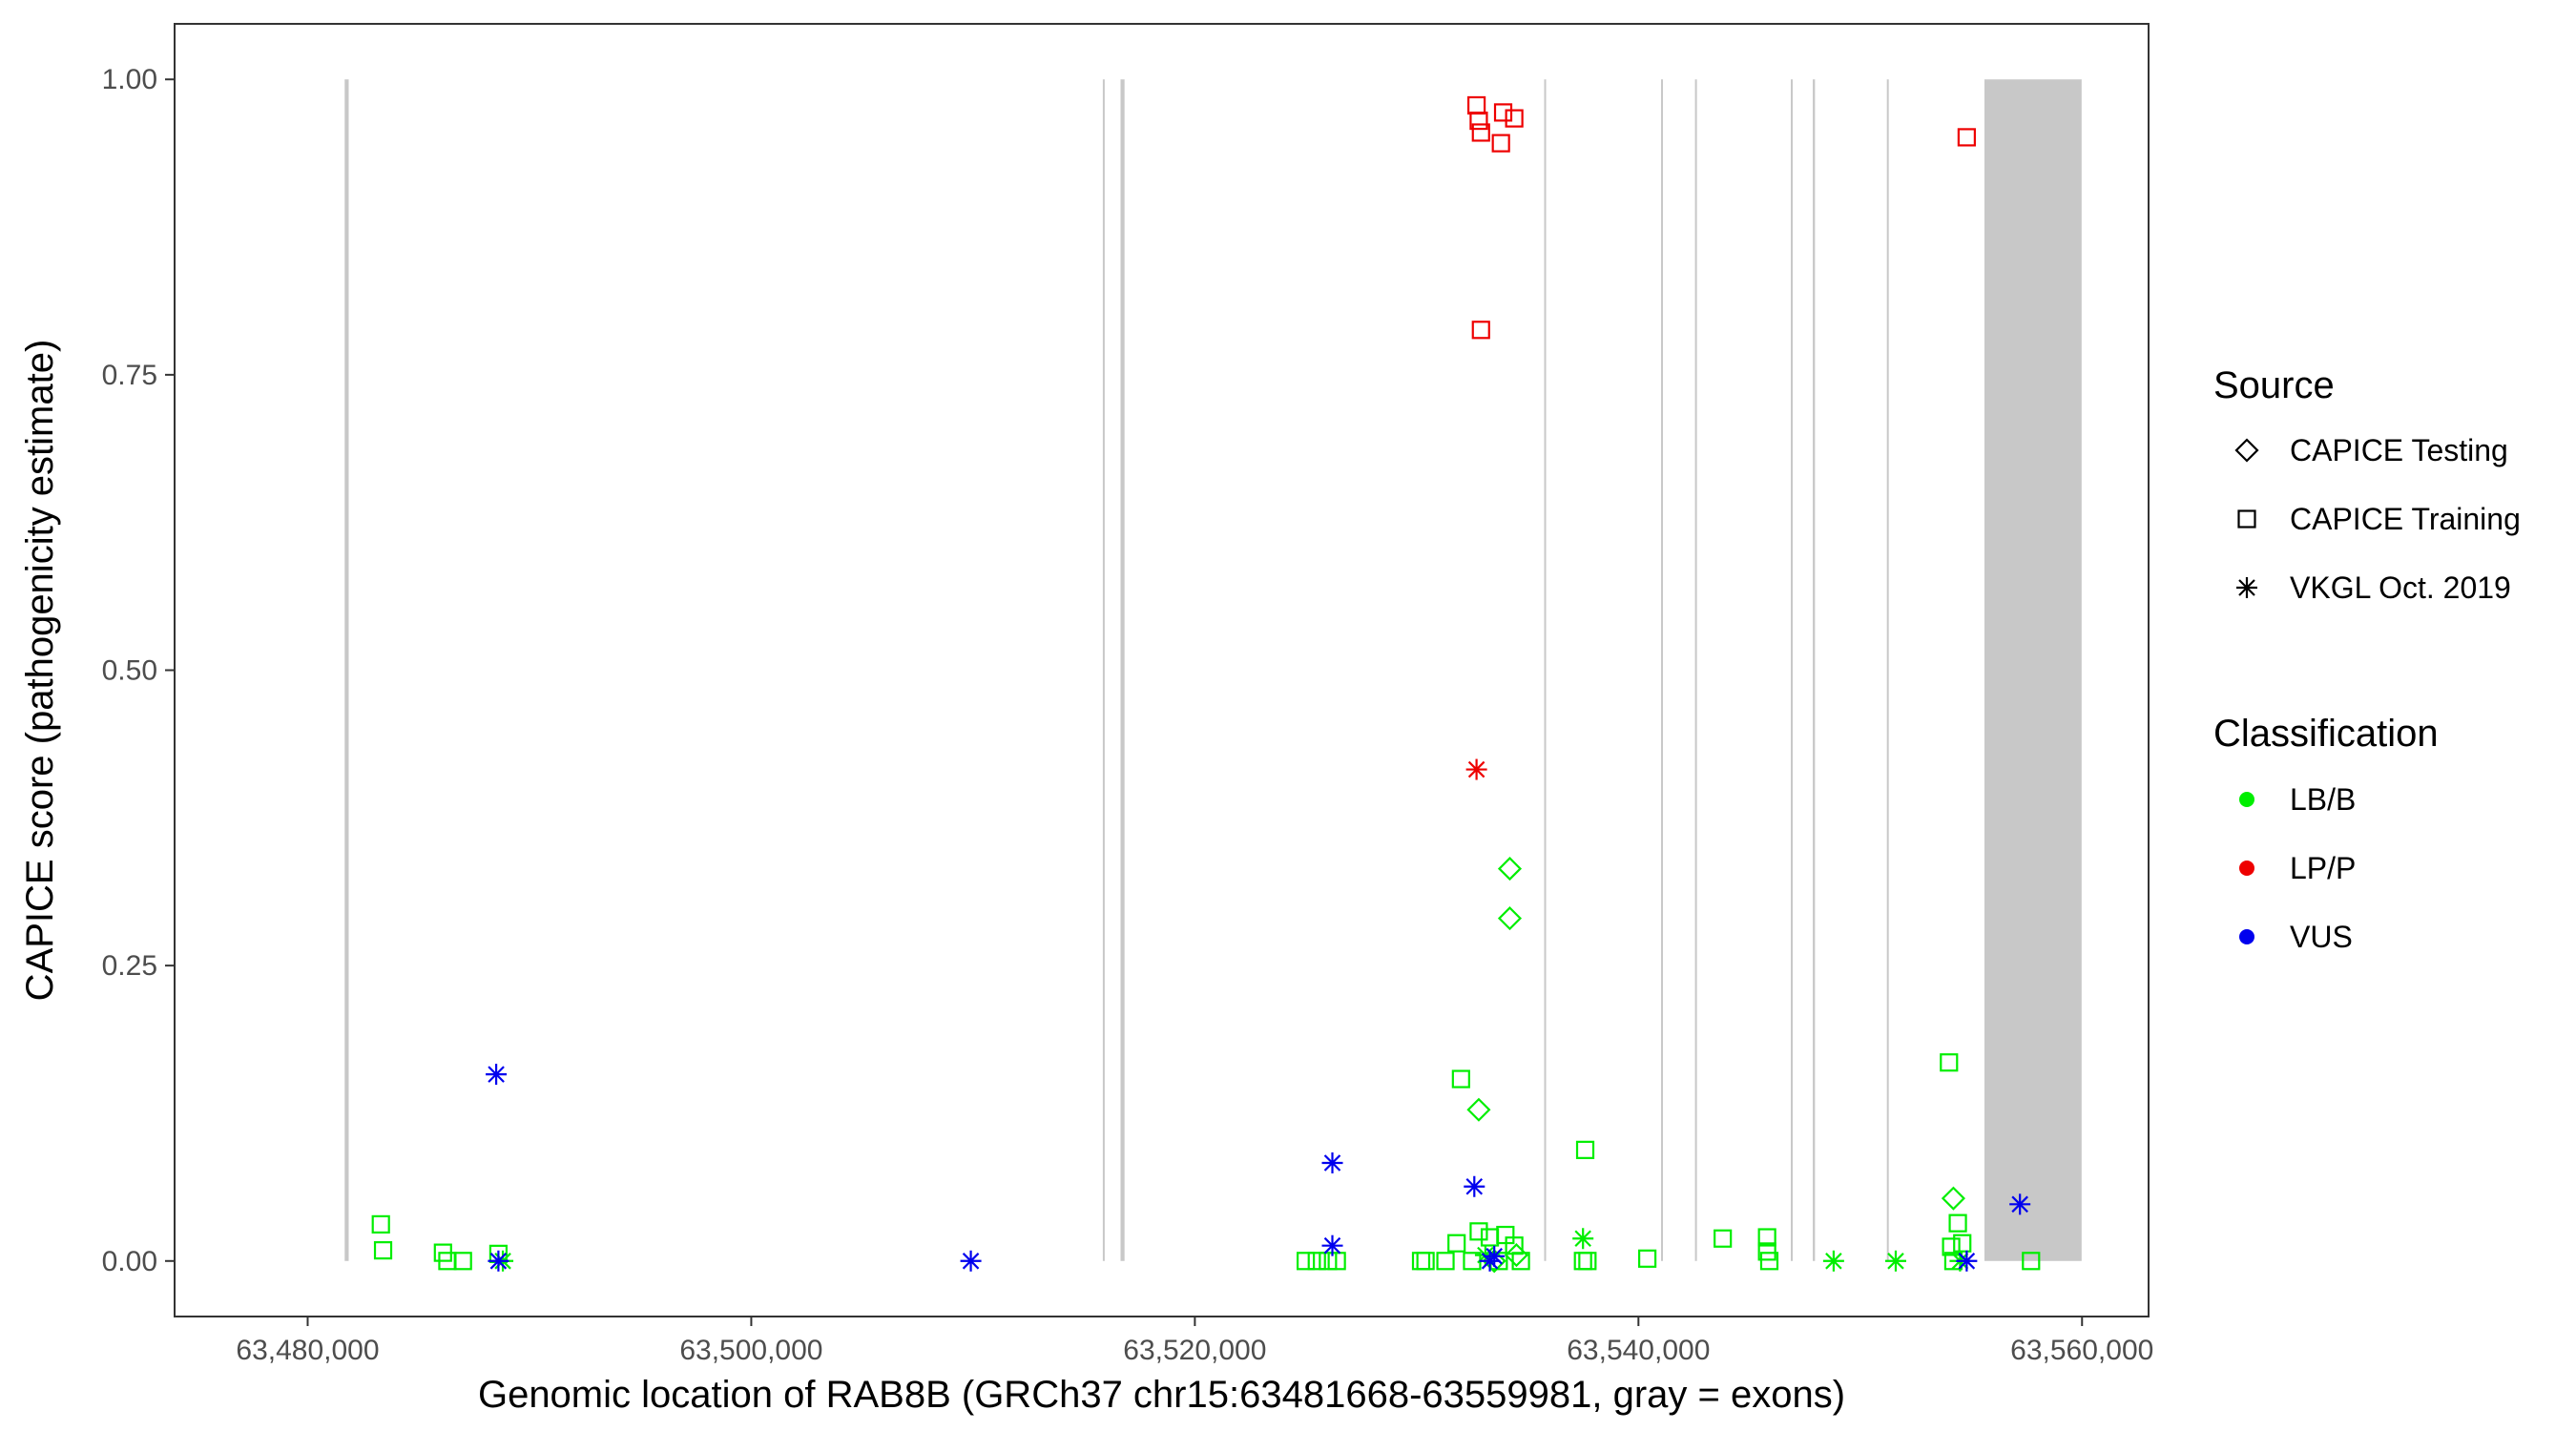  What do you see at coordinates (129, 375) in the screenshot?
I see `y-tick-label: 0.75` at bounding box center [129, 375].